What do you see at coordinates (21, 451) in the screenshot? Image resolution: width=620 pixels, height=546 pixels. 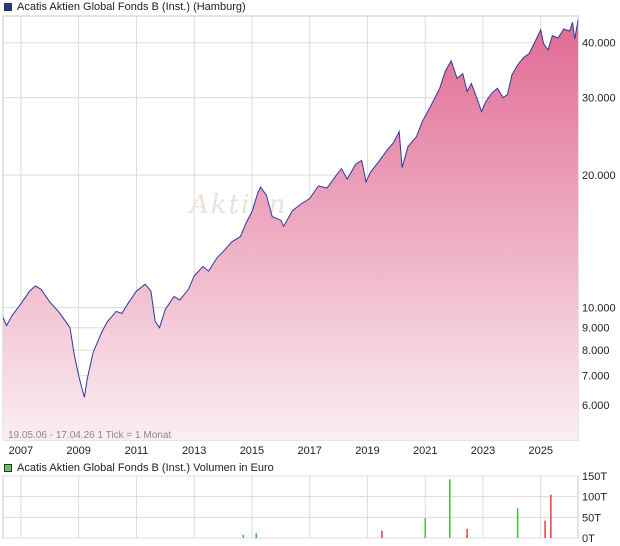 I see `price-x-tick-label: 2007` at bounding box center [21, 451].